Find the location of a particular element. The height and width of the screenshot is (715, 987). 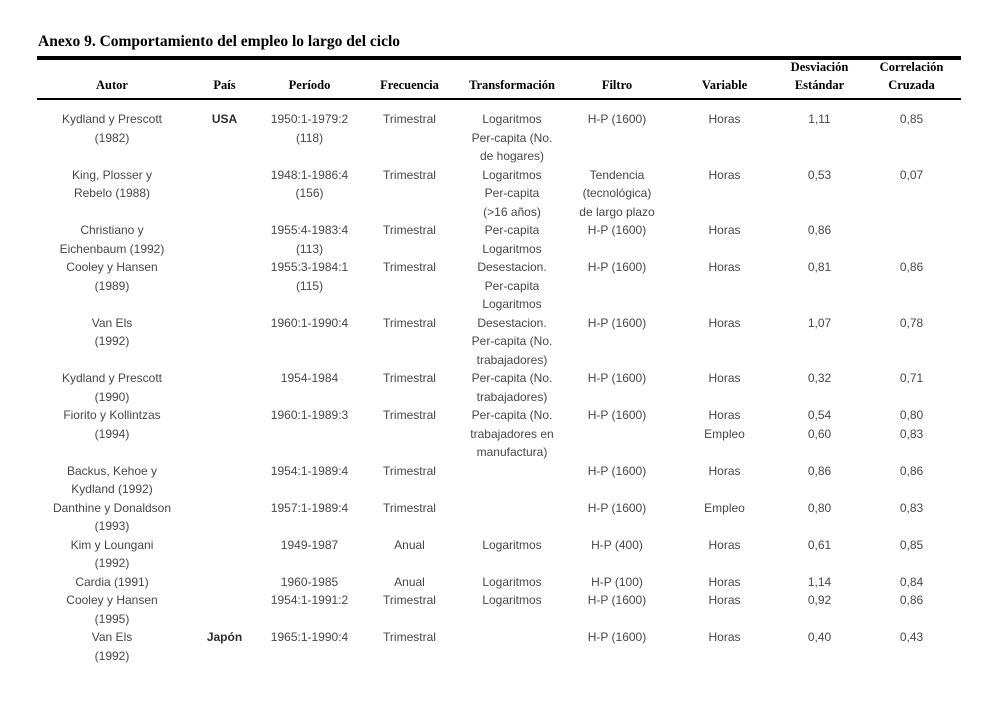

cell-correlacion-line: 0,78 is located at coordinates (911, 322).